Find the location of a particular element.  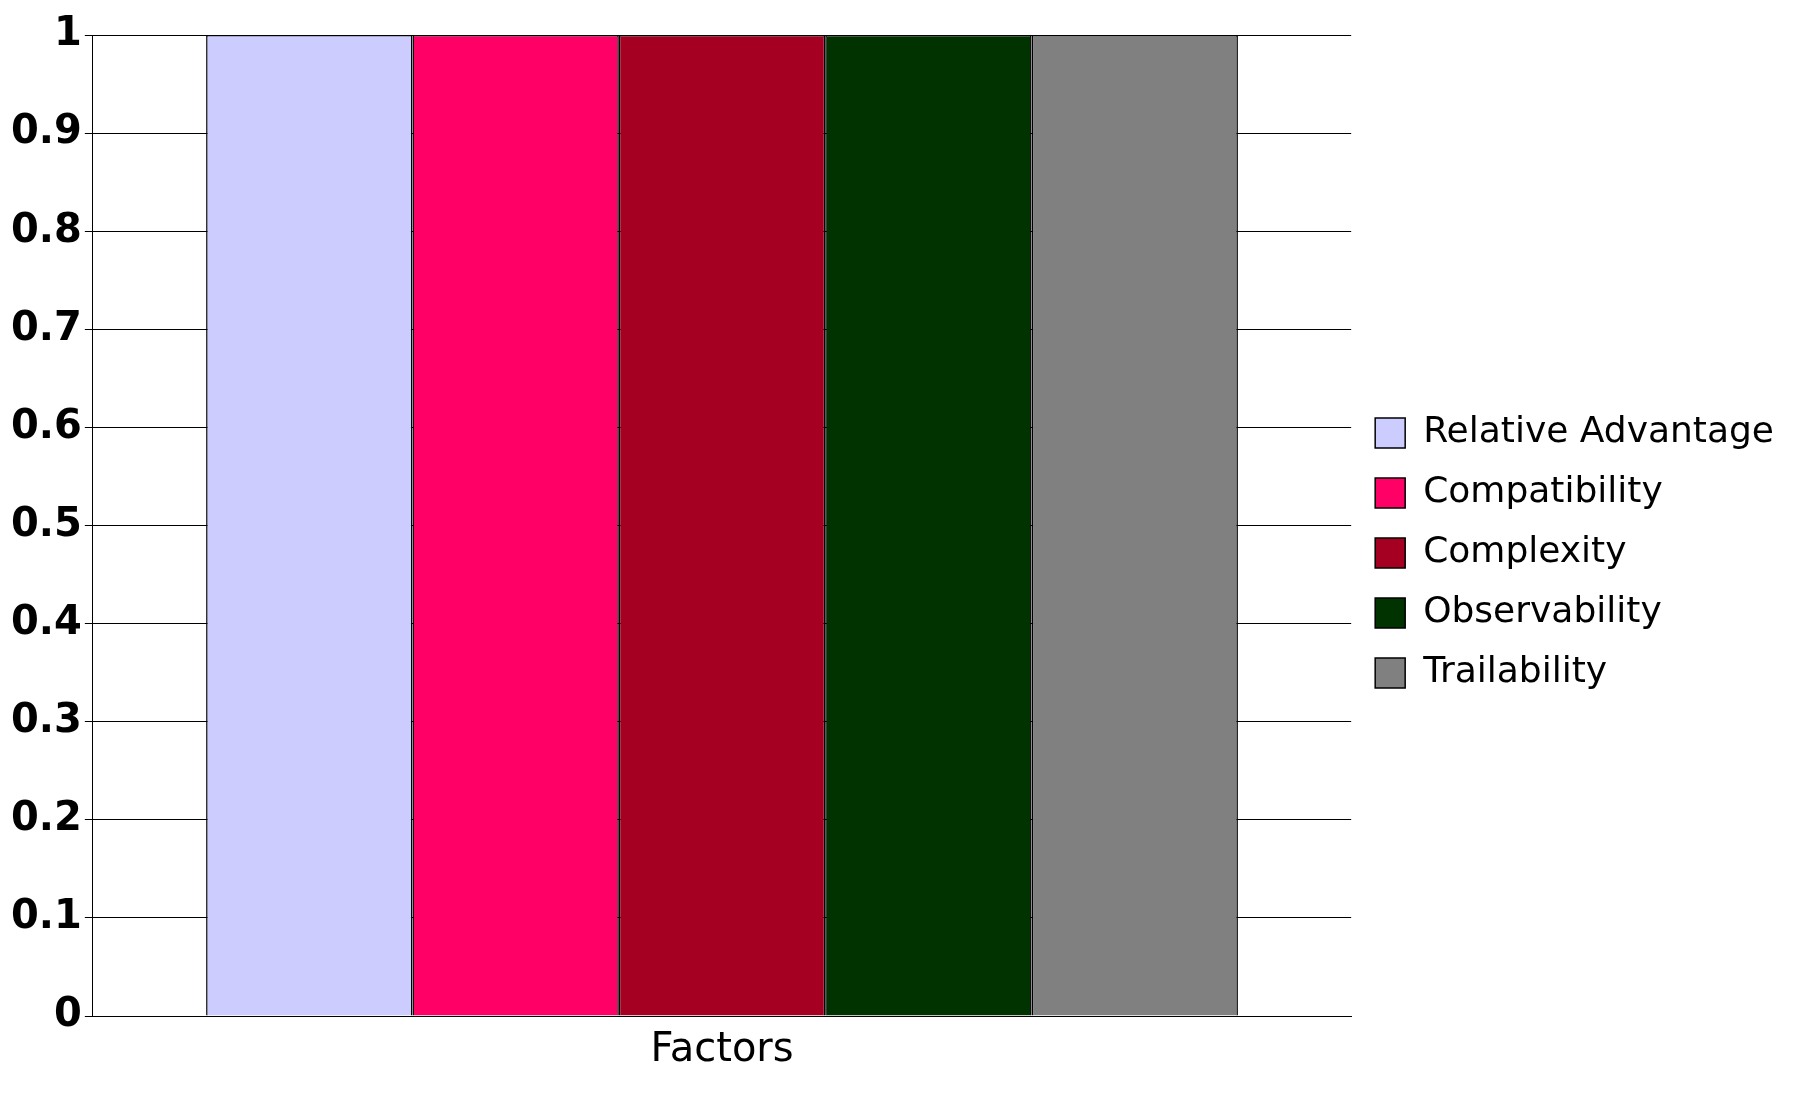

legend-label: Relative Advantage is located at coordinates (1598, 430).